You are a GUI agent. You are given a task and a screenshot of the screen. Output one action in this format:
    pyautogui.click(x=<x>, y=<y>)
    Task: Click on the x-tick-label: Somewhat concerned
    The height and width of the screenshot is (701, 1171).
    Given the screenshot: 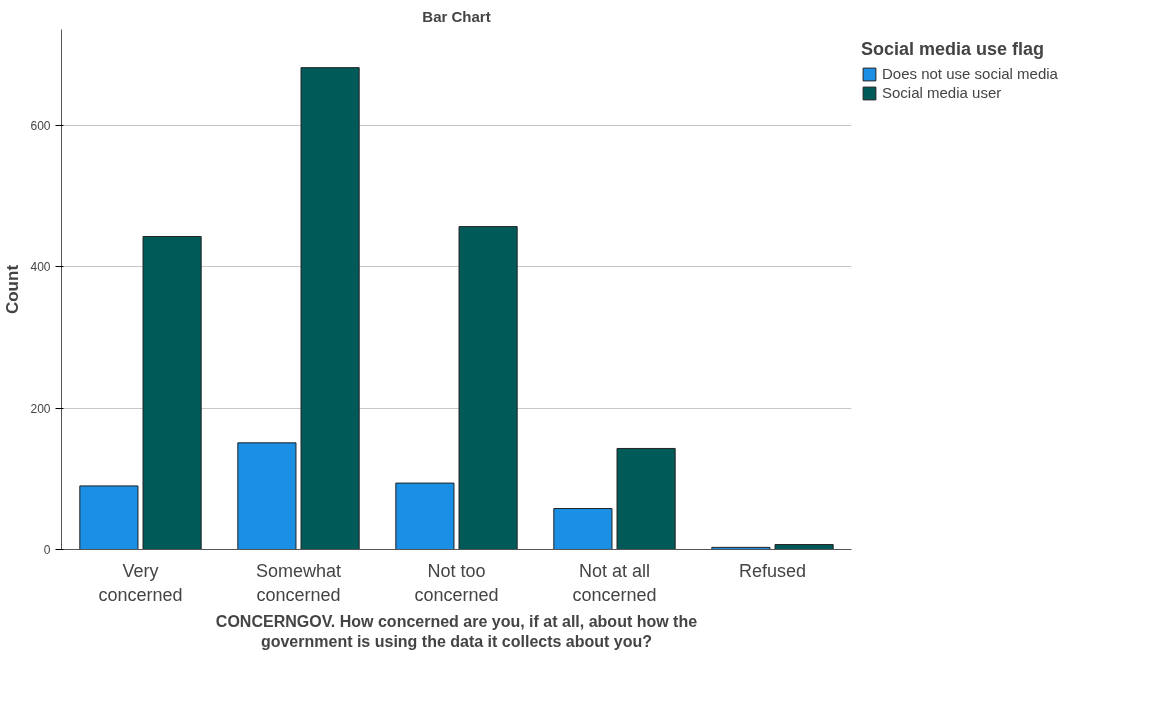 What is the action you would take?
    pyautogui.click(x=298, y=582)
    